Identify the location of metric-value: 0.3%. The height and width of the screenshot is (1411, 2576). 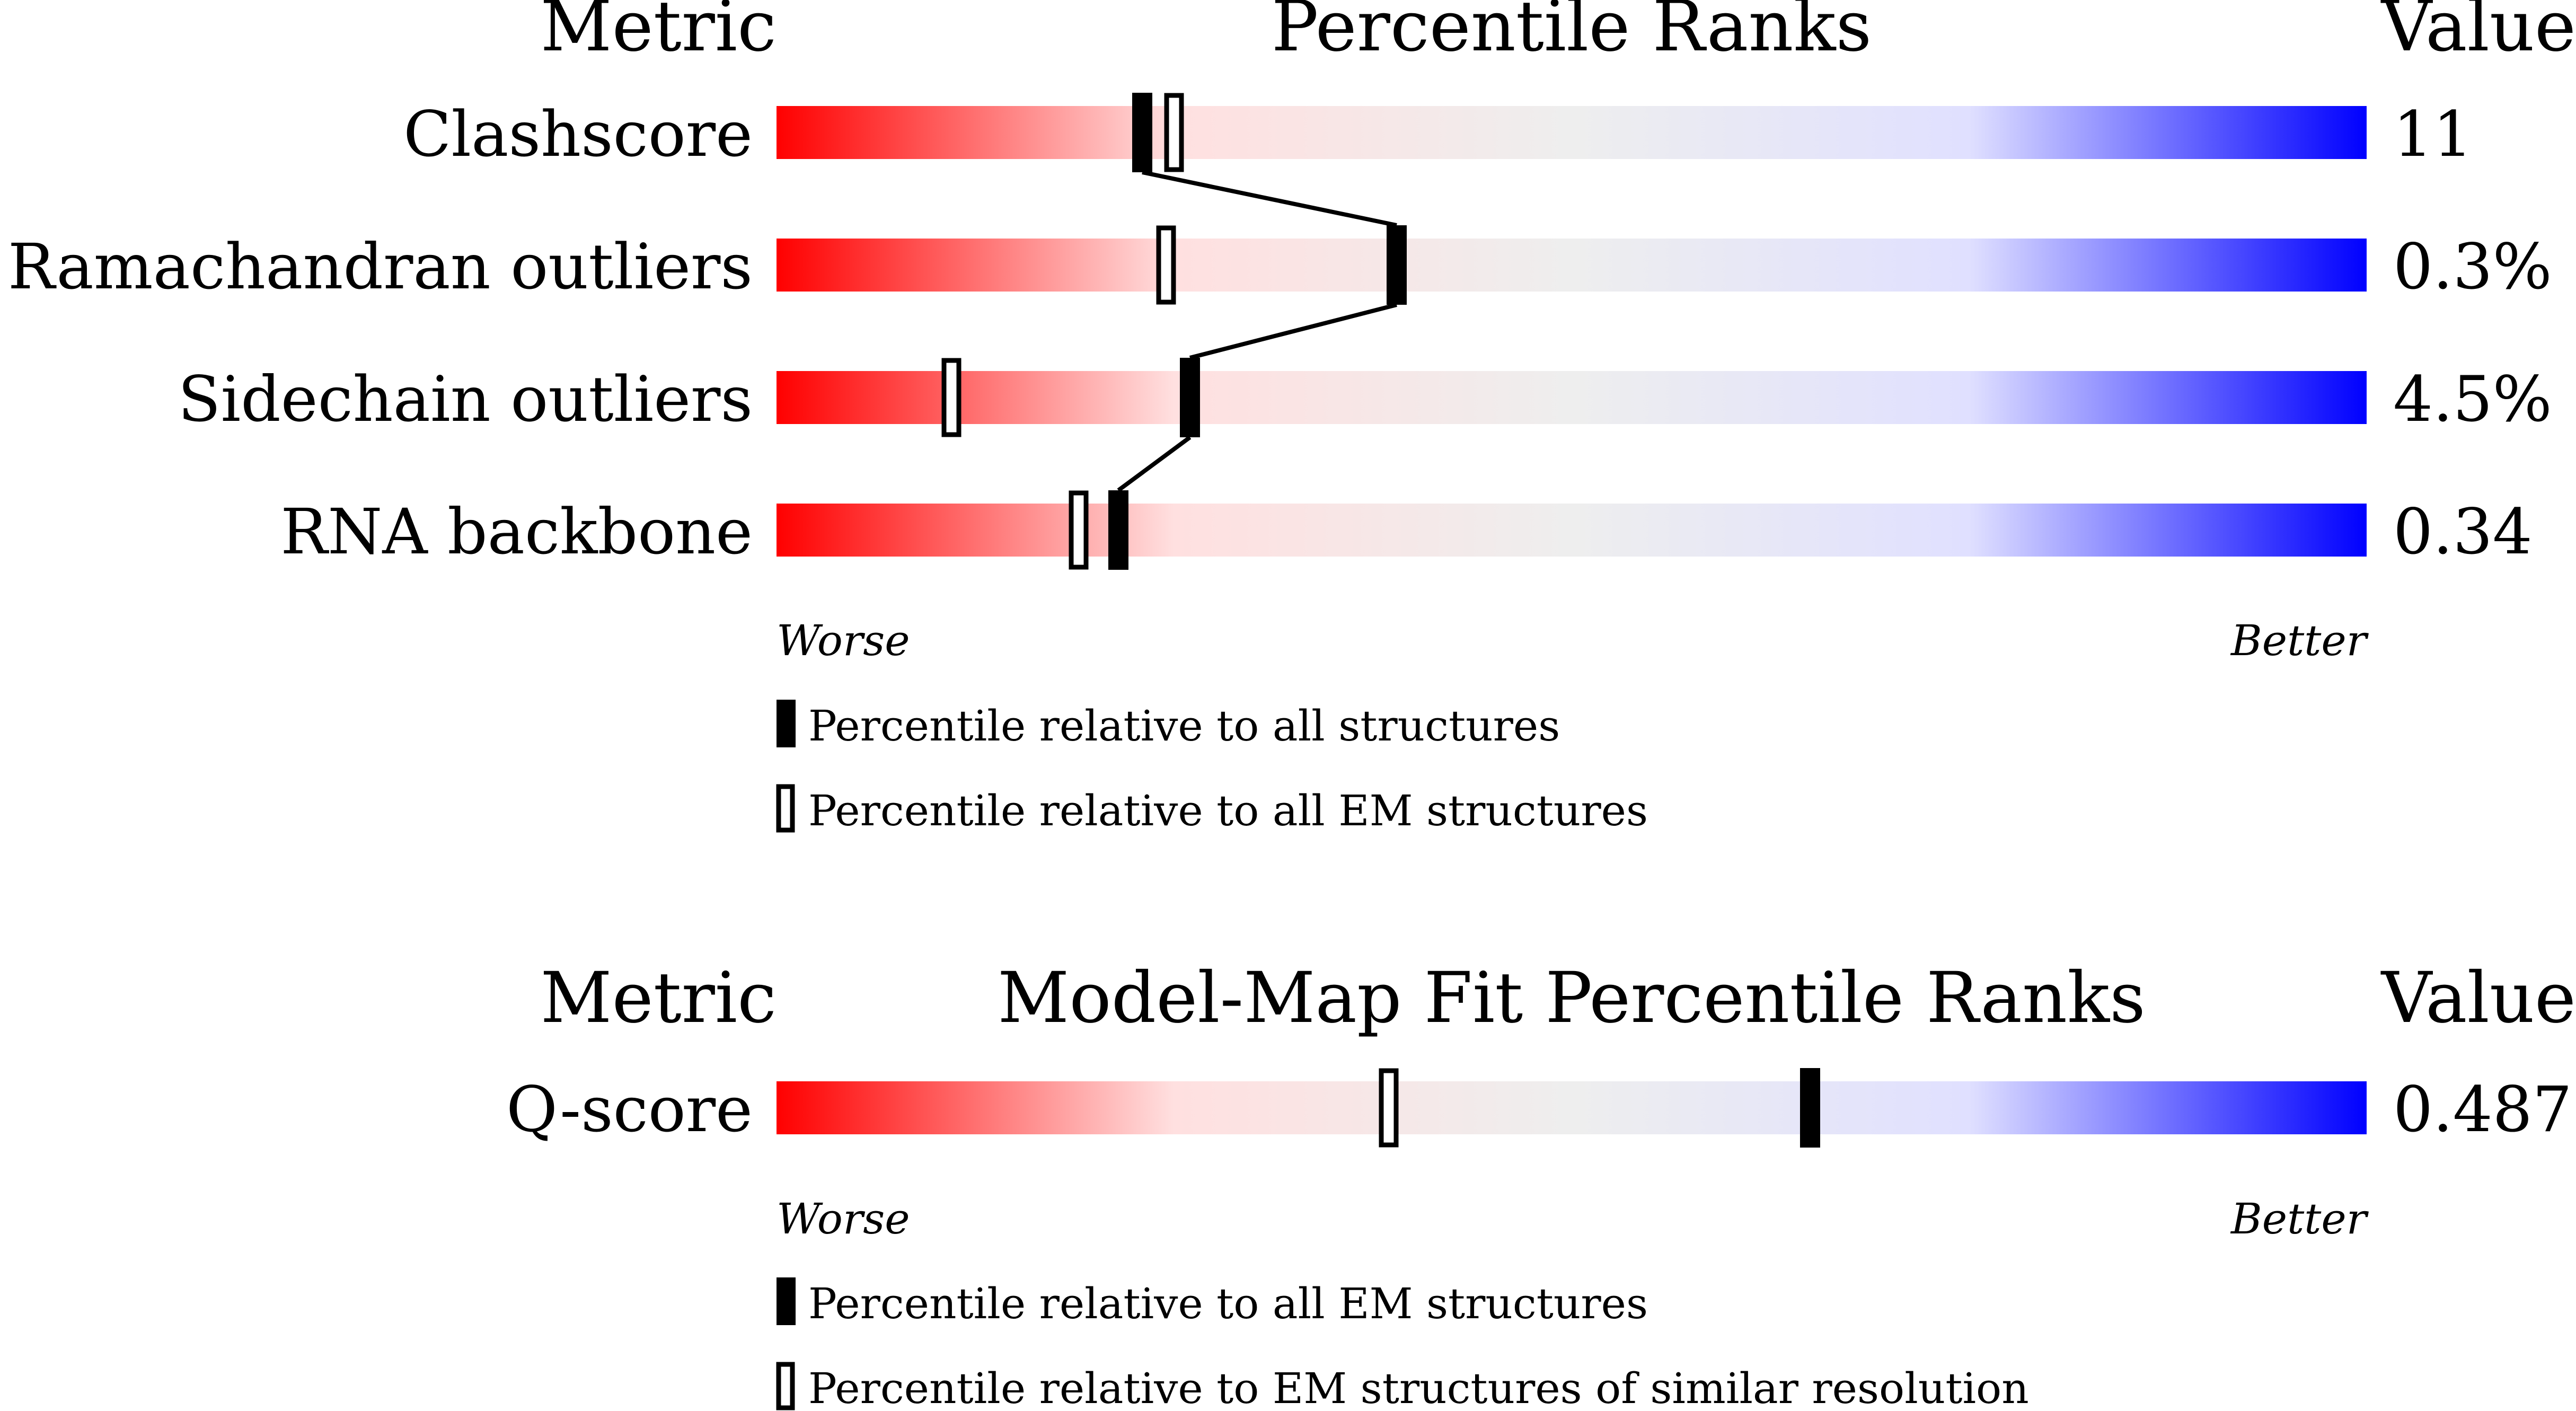
(2472, 266).